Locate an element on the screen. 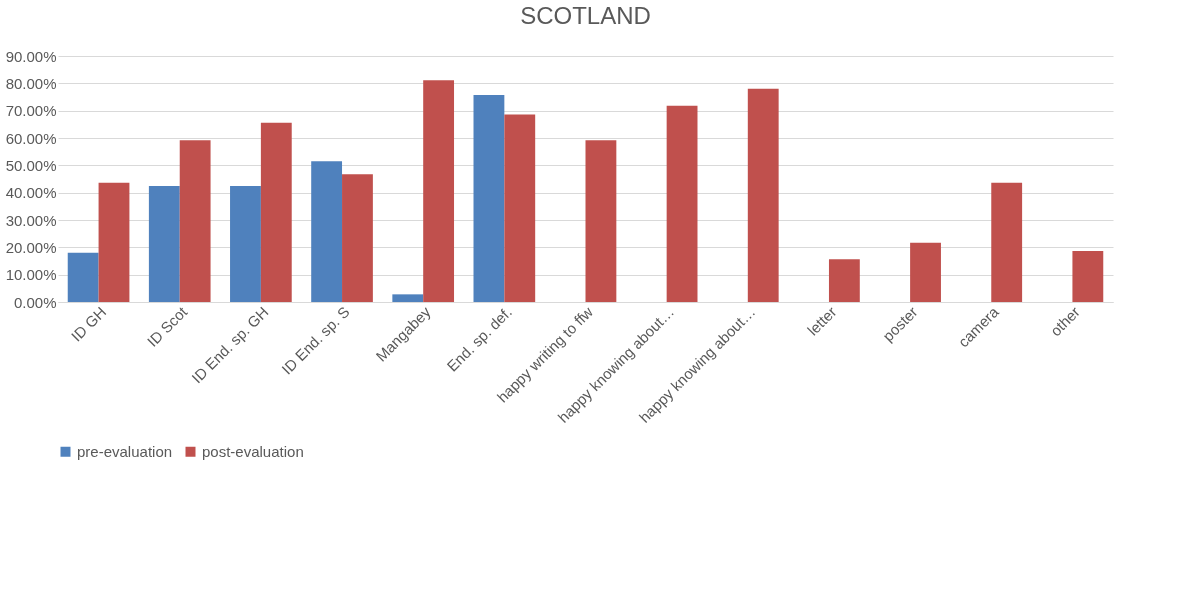 This screenshot has width=1203, height=609. x-tick-label: ID End. sp. S is located at coordinates (315, 340).